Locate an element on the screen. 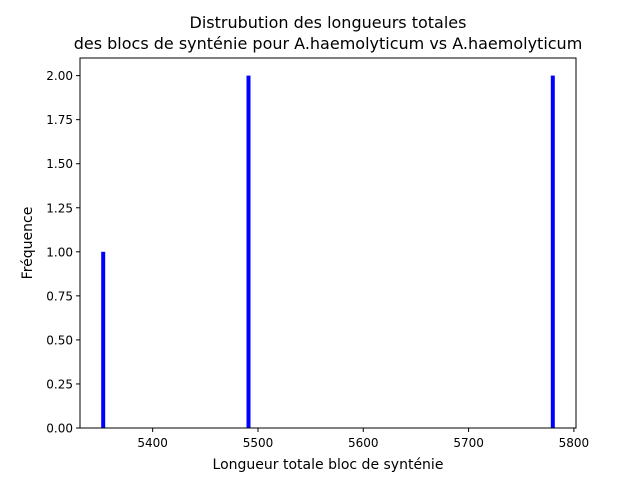 The width and height of the screenshot is (640, 480). y-axis-label: Fréquence is located at coordinates (28, 243).